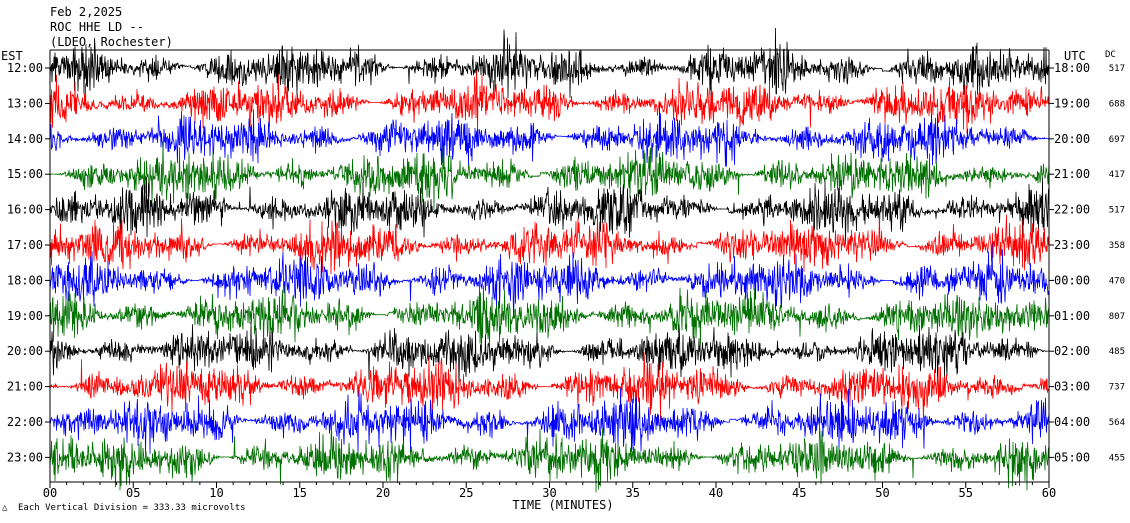 The image size is (1130, 523). What do you see at coordinates (1072, 457) in the screenshot?
I see `utc-label: 05:00` at bounding box center [1072, 457].